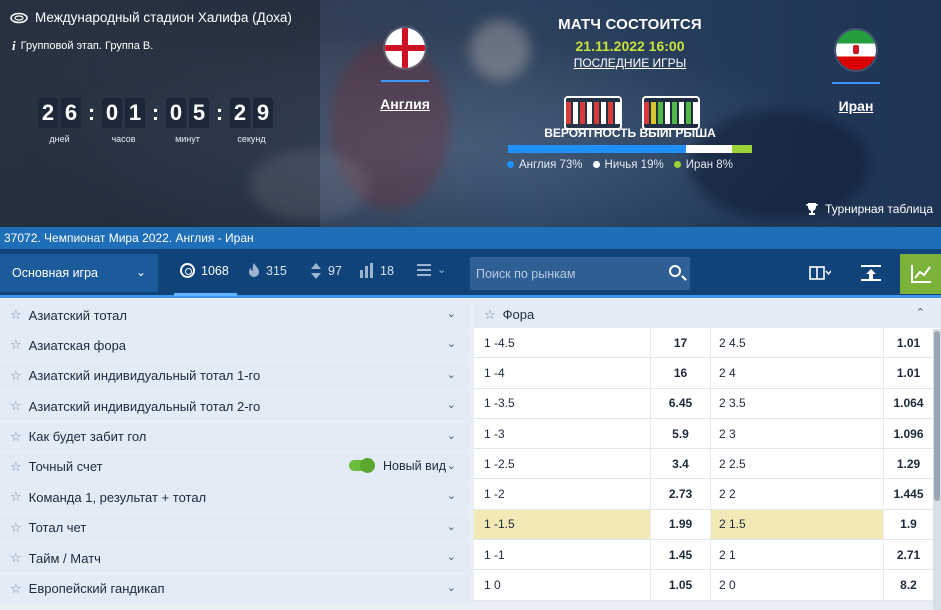 The image size is (941, 610). I want to click on stats-chart-button, so click(920, 274).